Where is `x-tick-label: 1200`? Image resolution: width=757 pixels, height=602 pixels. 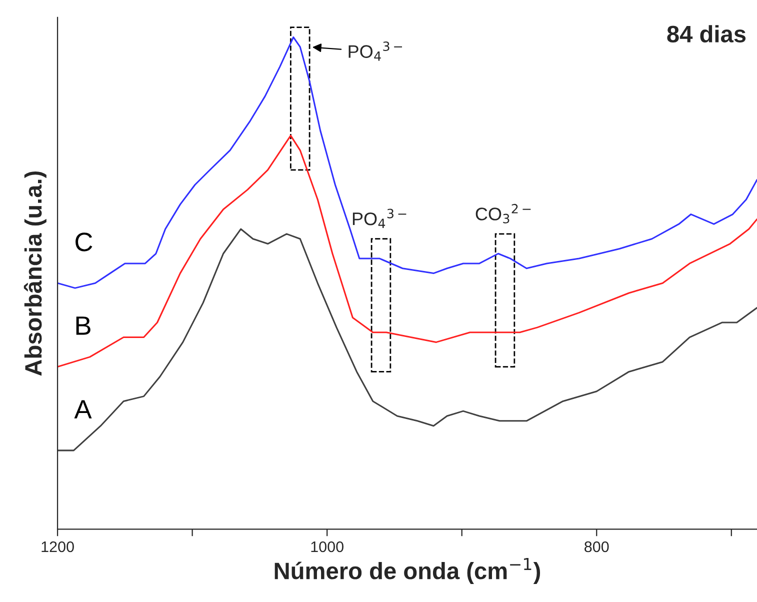 x-tick-label: 1200 is located at coordinates (58, 546).